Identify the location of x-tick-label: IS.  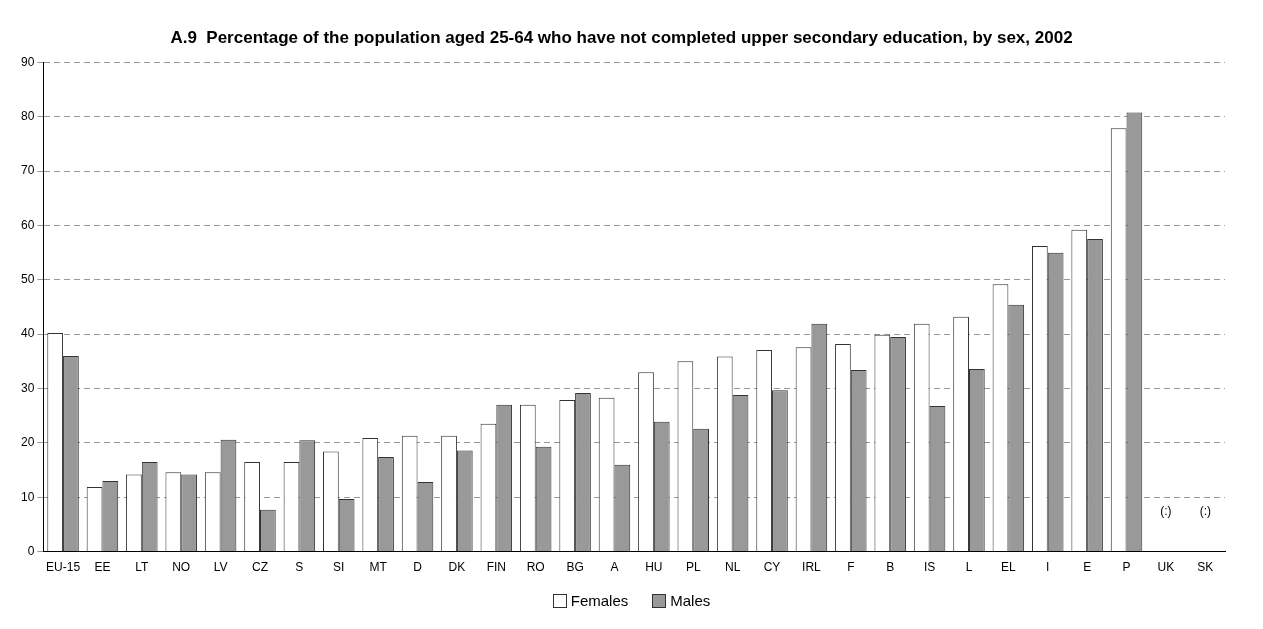
(929, 567).